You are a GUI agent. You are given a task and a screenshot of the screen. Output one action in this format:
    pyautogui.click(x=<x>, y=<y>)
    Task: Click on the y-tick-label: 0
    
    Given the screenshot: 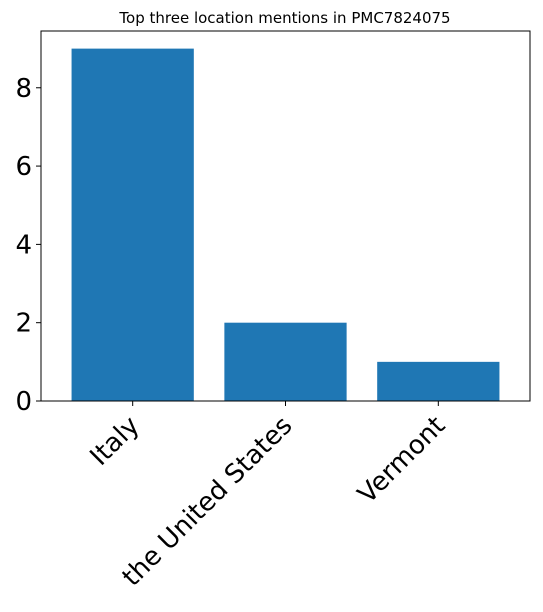 What is the action you would take?
    pyautogui.click(x=23, y=402)
    